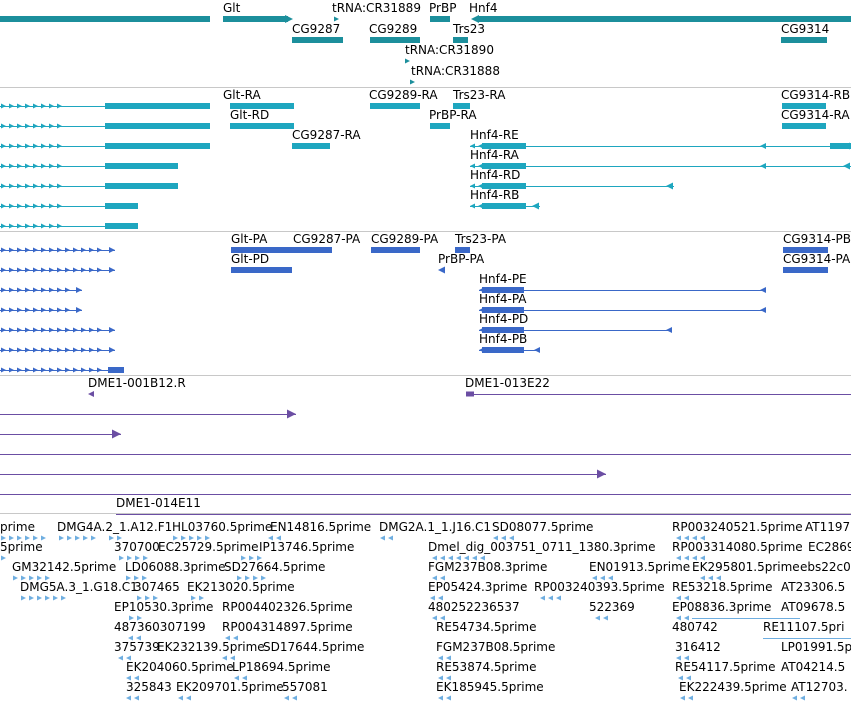  What do you see at coordinates (241, 587) in the screenshot?
I see `est-label: EK213020.5prime` at bounding box center [241, 587].